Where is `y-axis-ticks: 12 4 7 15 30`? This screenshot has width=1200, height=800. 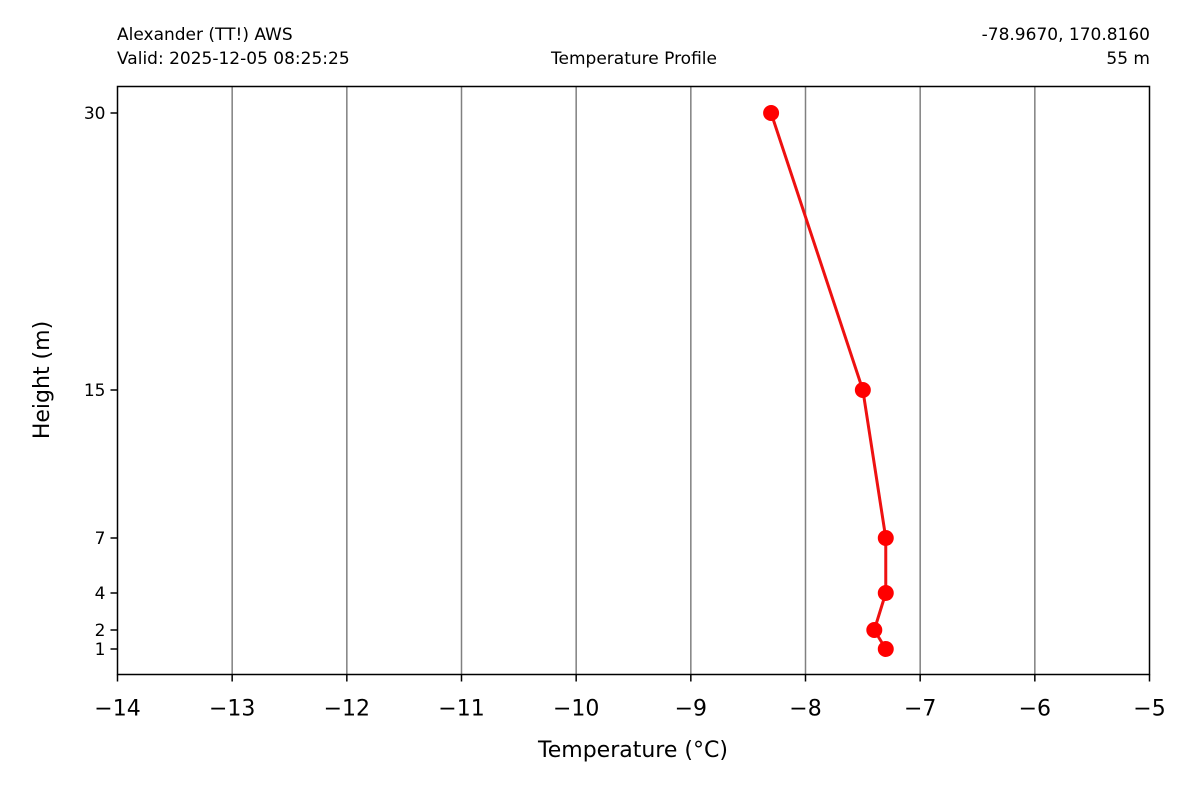
y-axis-ticks: 12 4 7 15 30 is located at coordinates (101, 382).